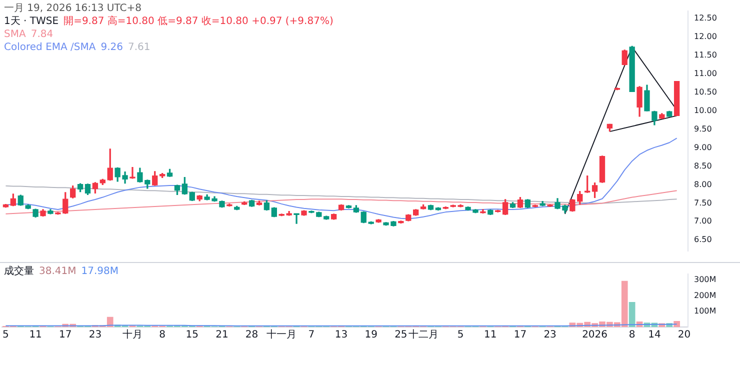 The image size is (740, 367). Describe the element at coordinates (19, 271) in the screenshot. I see `chart-title: 成交量` at that location.